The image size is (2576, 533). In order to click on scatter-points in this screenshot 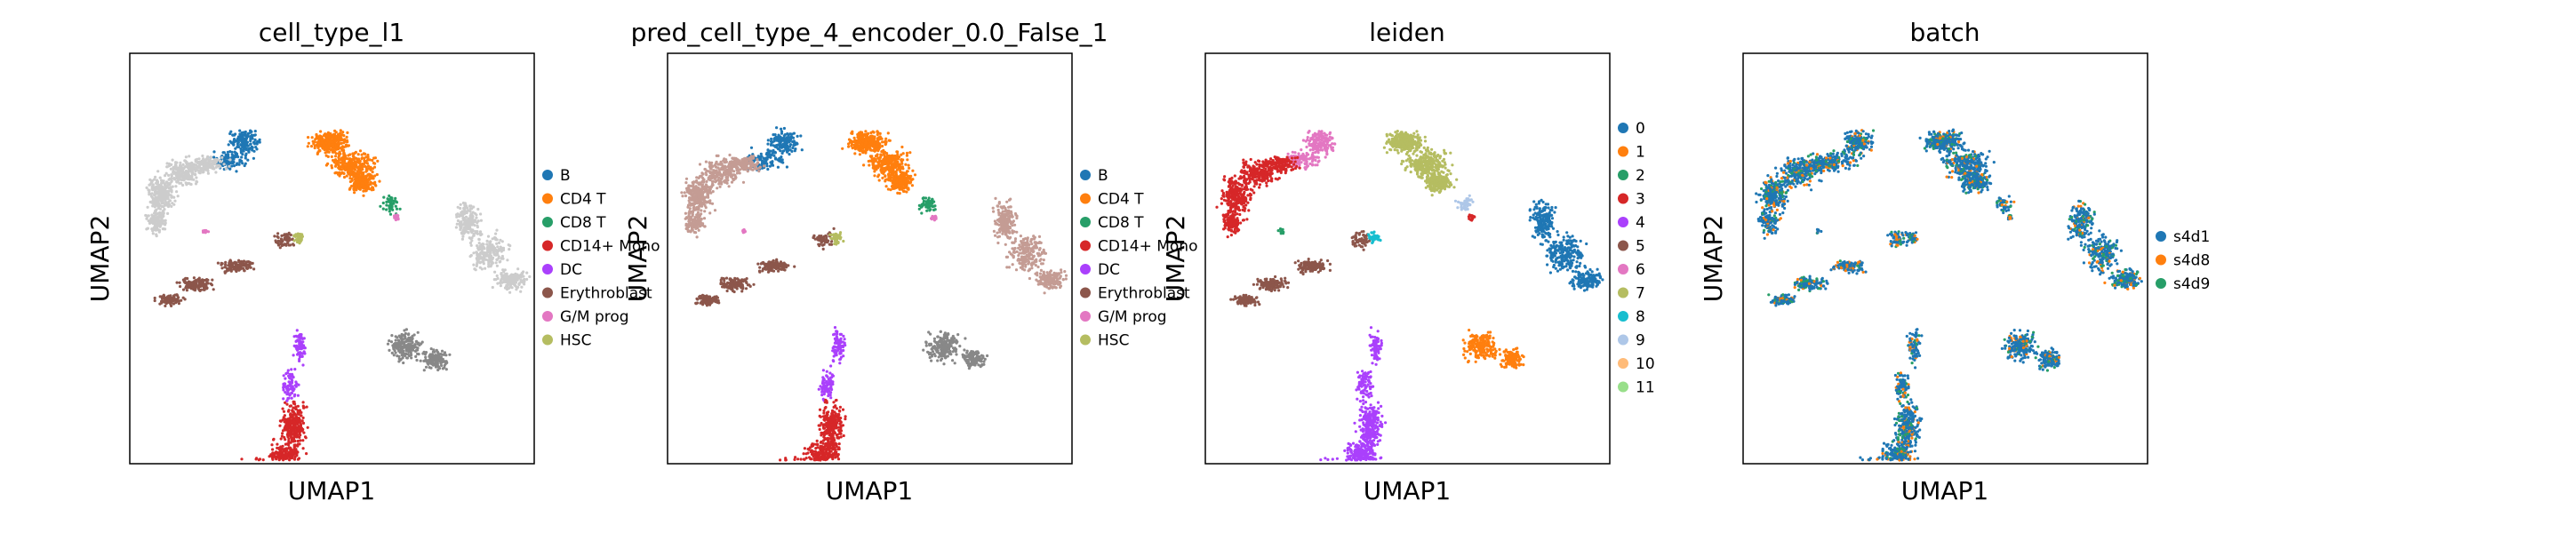, I will do `click(874, 294)`.